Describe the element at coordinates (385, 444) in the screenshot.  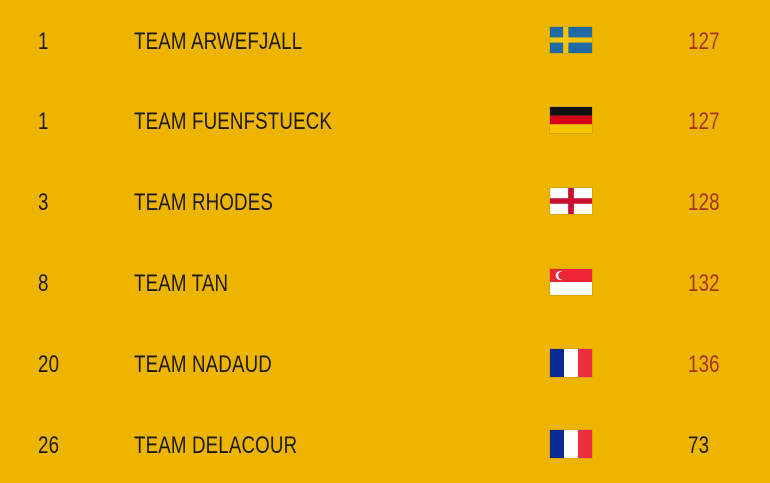
I see `leaderboard-row: 26 TEAM DELACOUR 73` at that location.